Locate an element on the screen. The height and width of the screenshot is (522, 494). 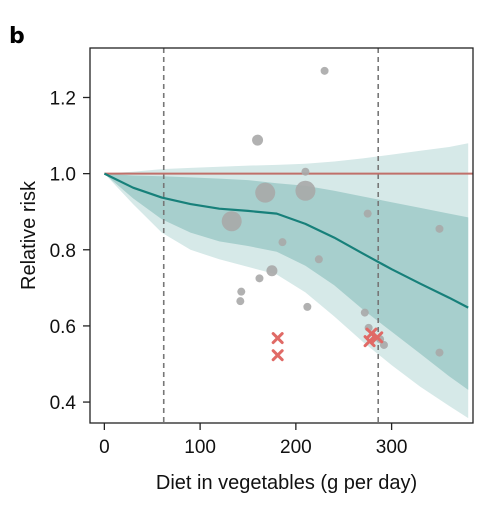
x-tick-label: 100 is located at coordinates (200, 447).